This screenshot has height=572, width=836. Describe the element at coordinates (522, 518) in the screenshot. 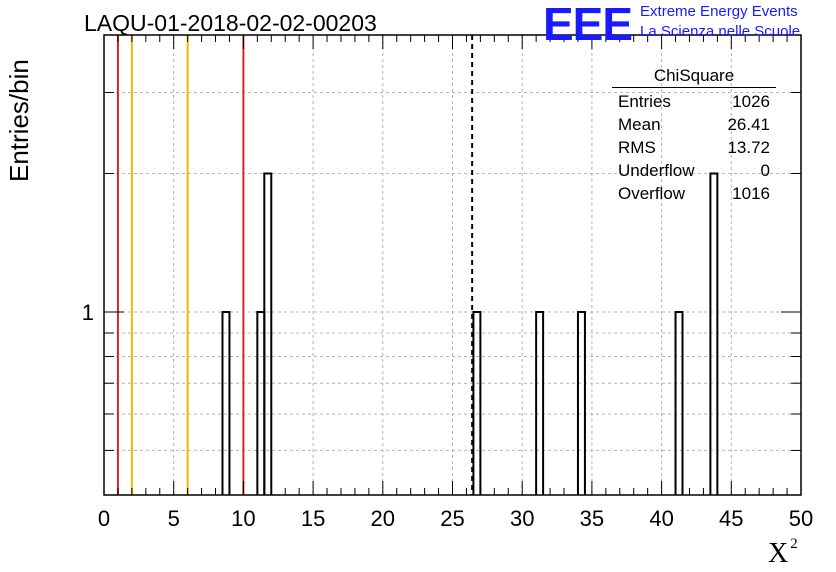

I see `x-tick-label: 30` at that location.